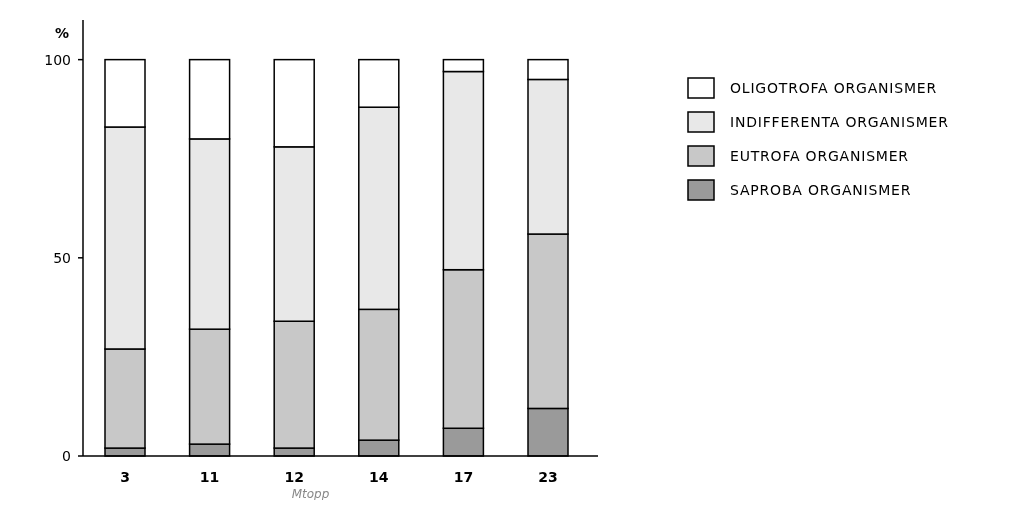  I want to click on x-axis-title: Mtopp, so click(310, 494).